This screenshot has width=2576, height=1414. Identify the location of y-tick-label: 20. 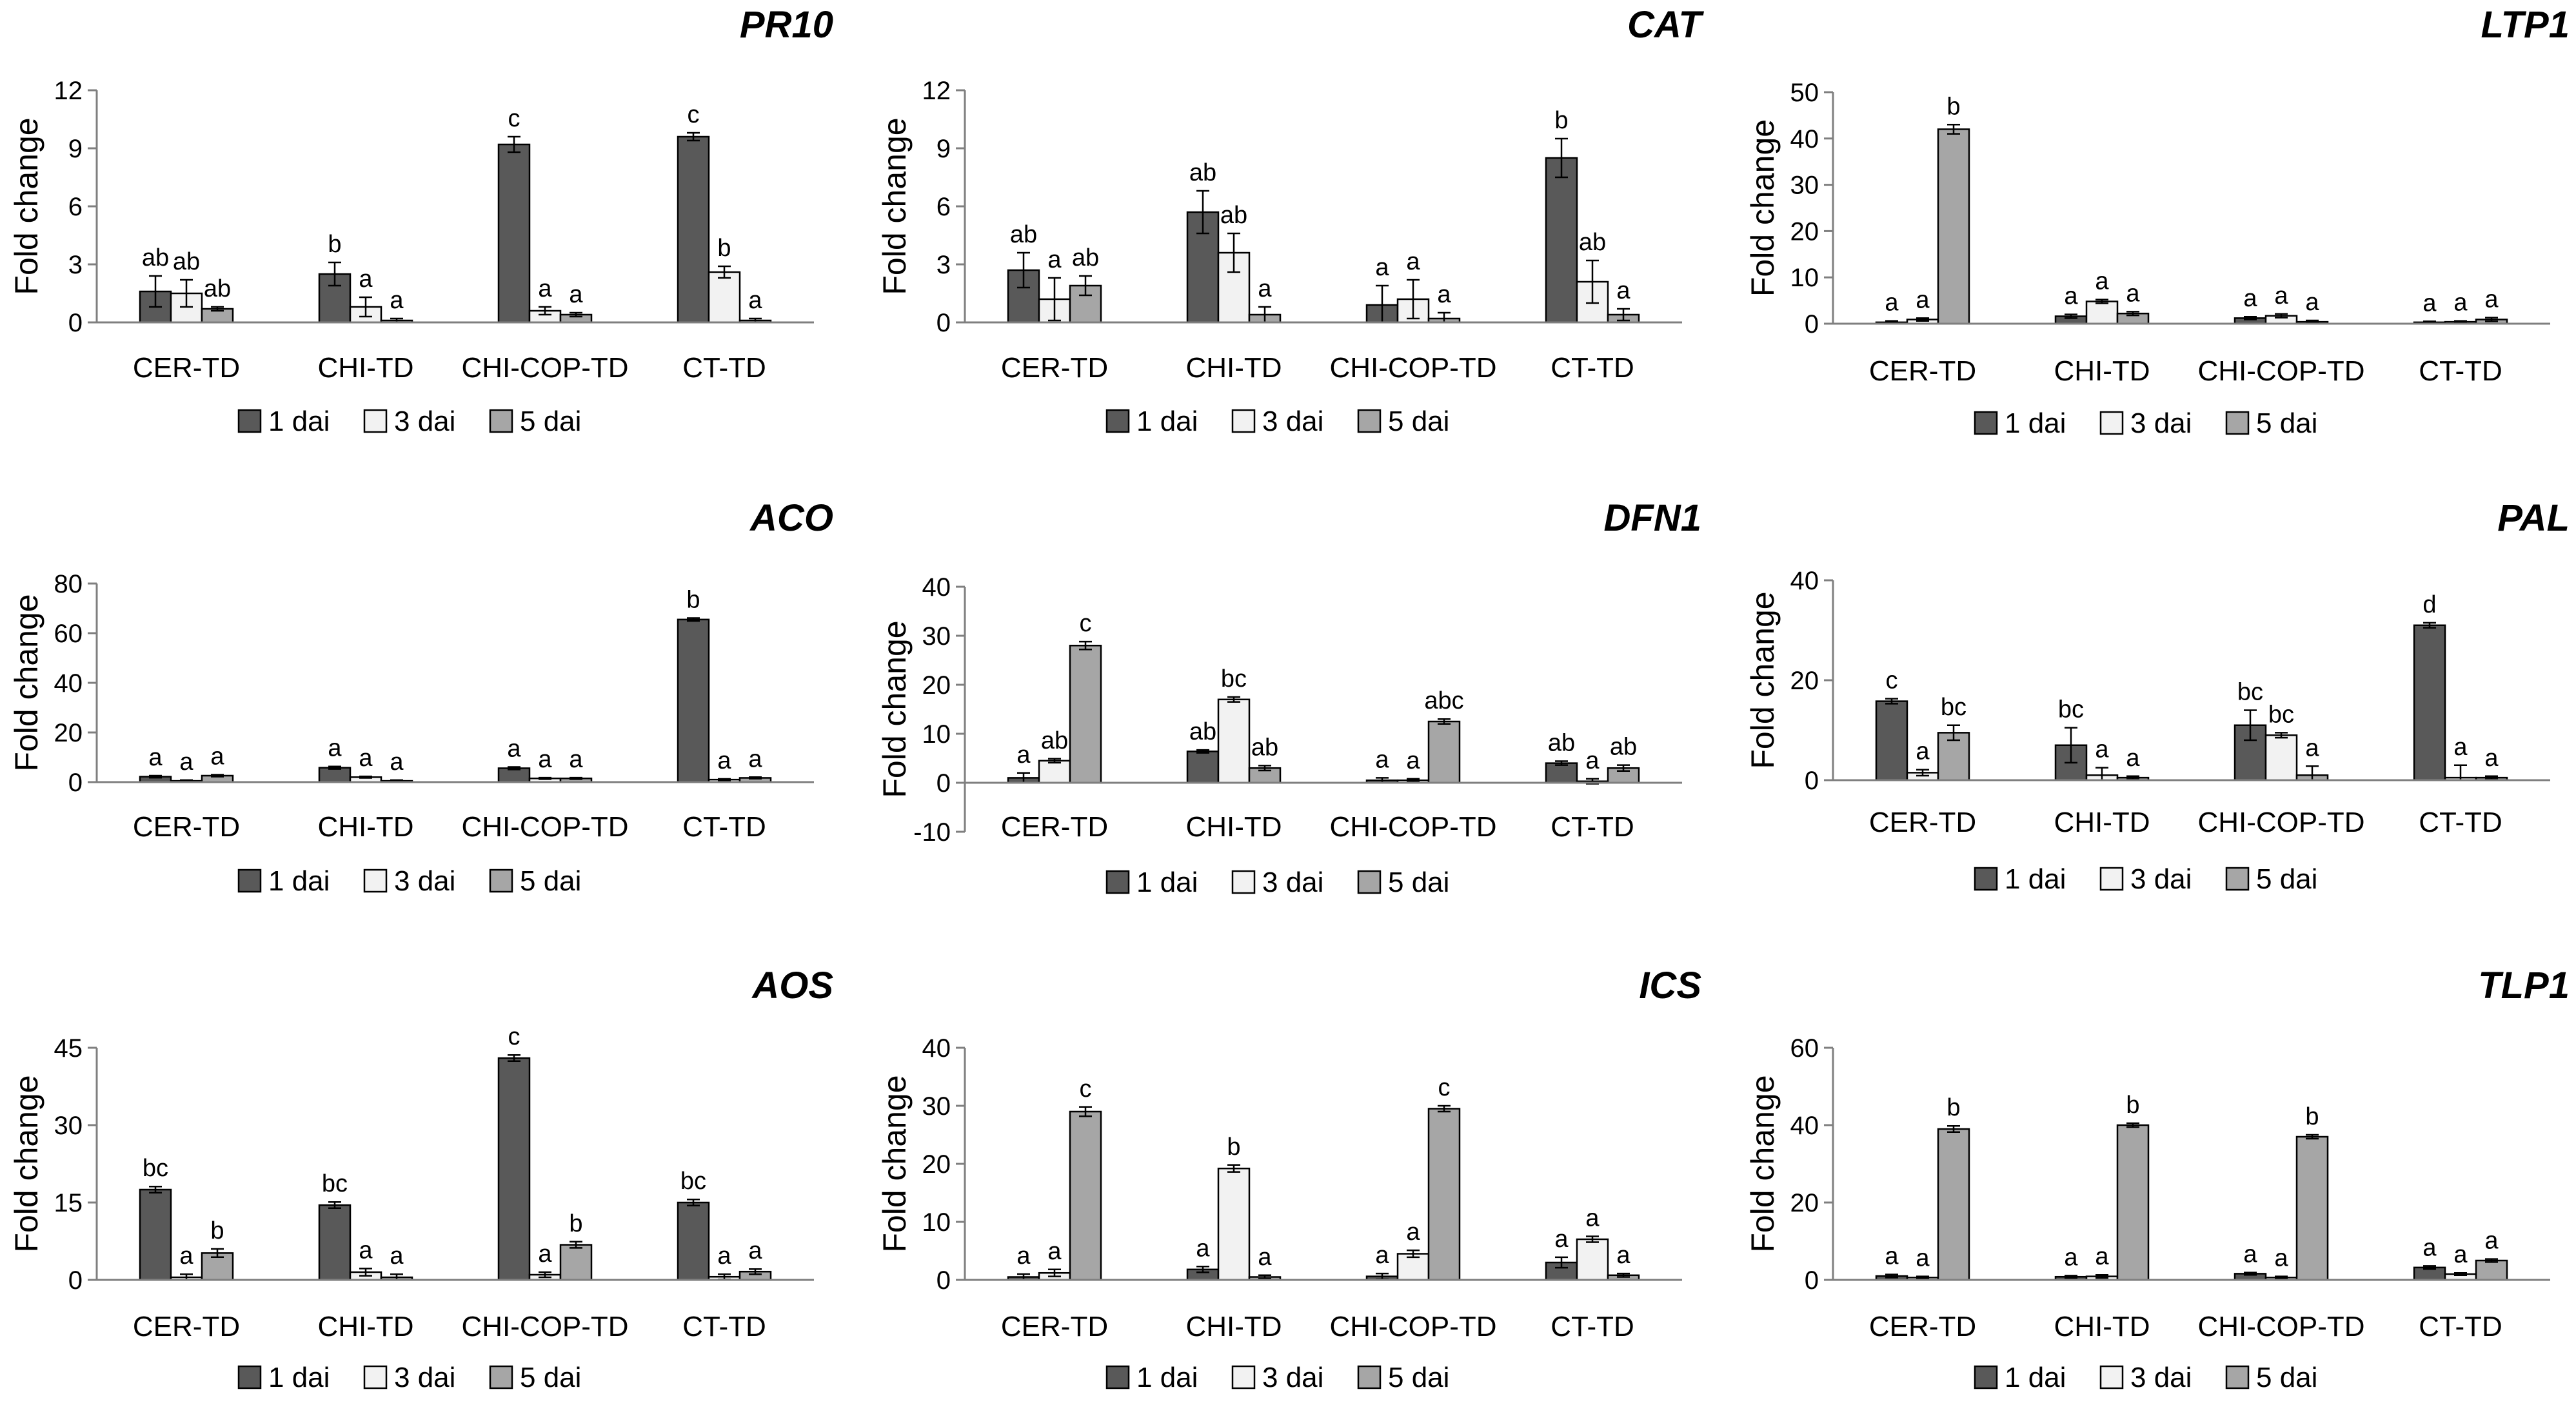
(68, 733).